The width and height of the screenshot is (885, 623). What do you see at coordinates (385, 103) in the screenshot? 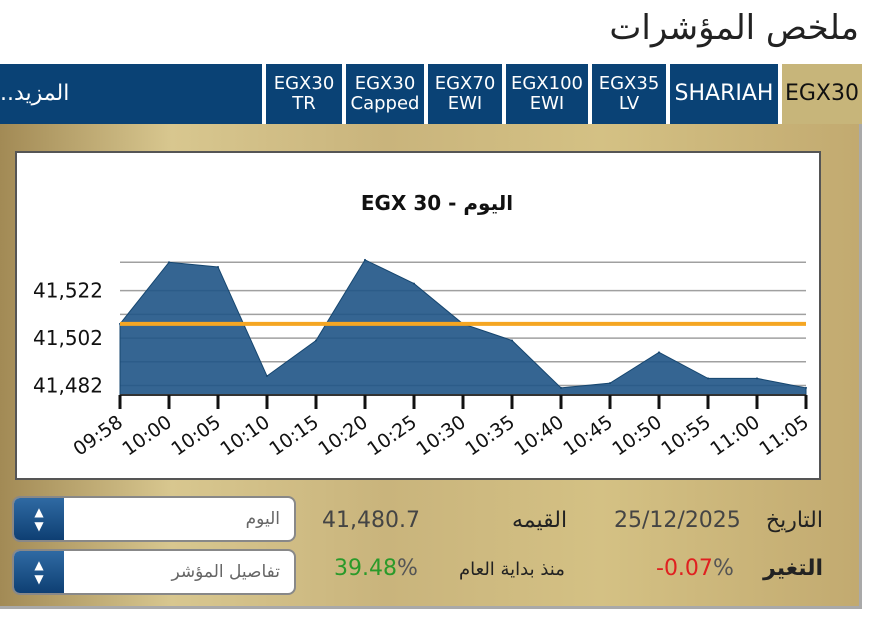
I see `tab-egx30-capped-line2: Capped` at bounding box center [385, 103].